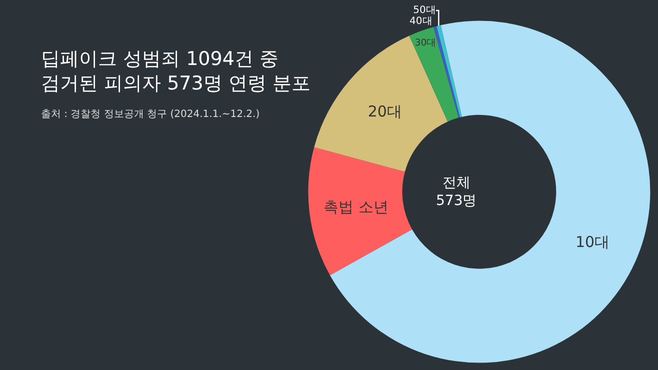  I want to click on slice-label: 30대, so click(425, 42).